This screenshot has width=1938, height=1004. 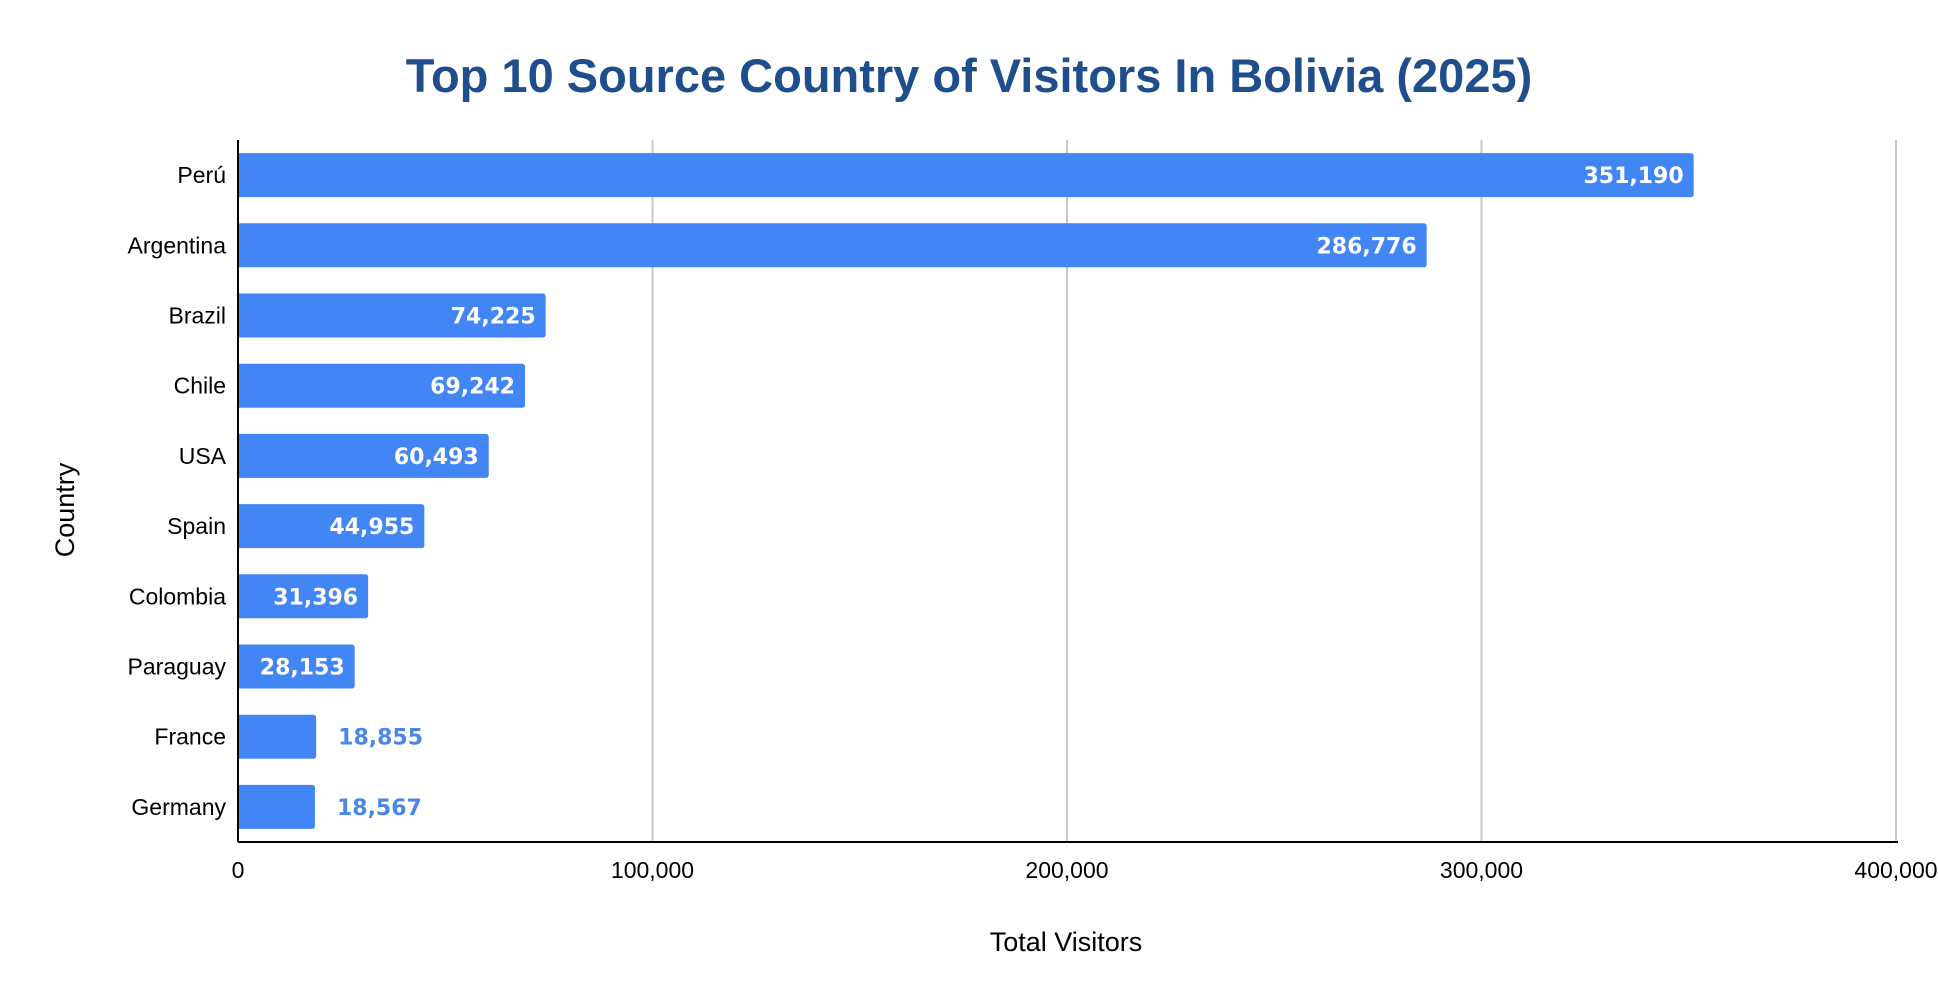 I want to click on x-tick-label: 100,000, so click(x=652, y=870).